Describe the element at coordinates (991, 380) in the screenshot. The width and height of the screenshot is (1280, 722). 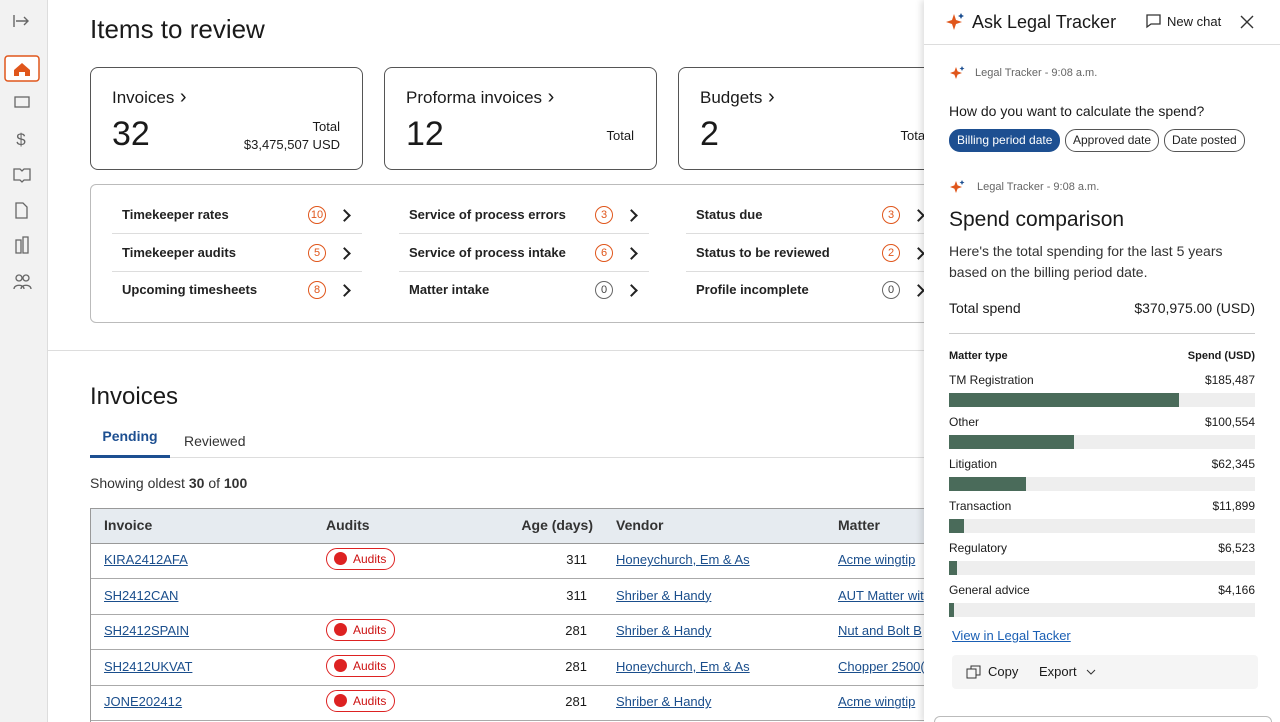
I see `category-label: TM Registration` at that location.